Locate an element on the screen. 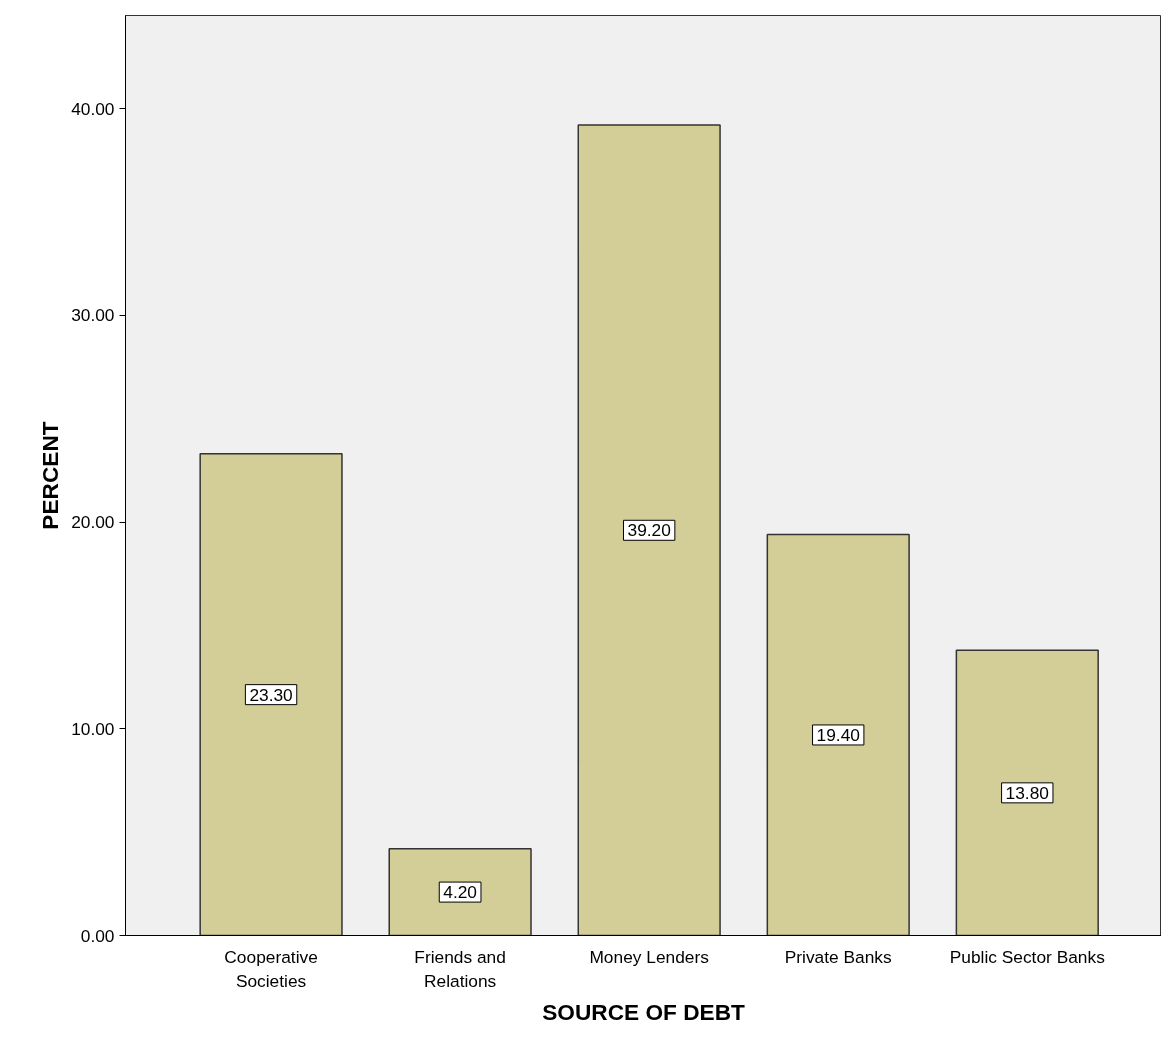  data-label: 4.20 is located at coordinates (460, 892).